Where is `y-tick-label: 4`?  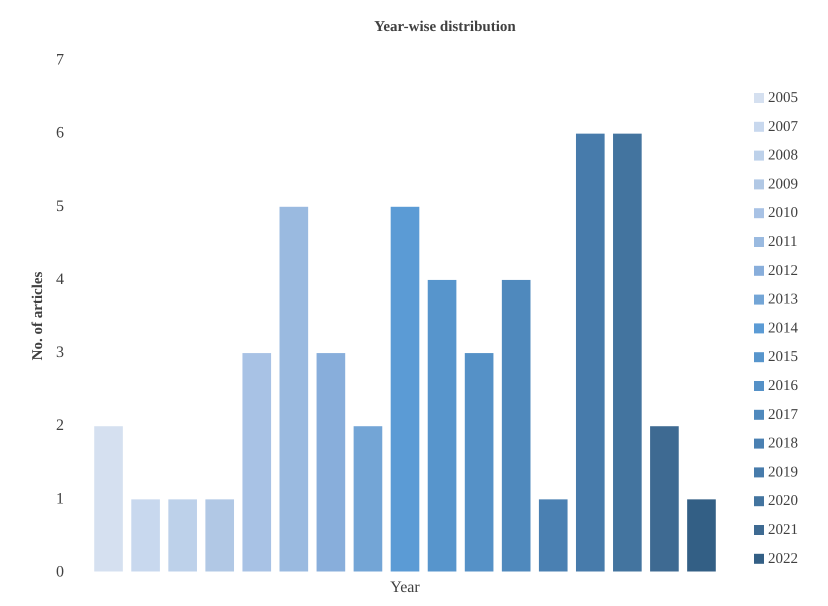 y-tick-label: 4 is located at coordinates (60, 279).